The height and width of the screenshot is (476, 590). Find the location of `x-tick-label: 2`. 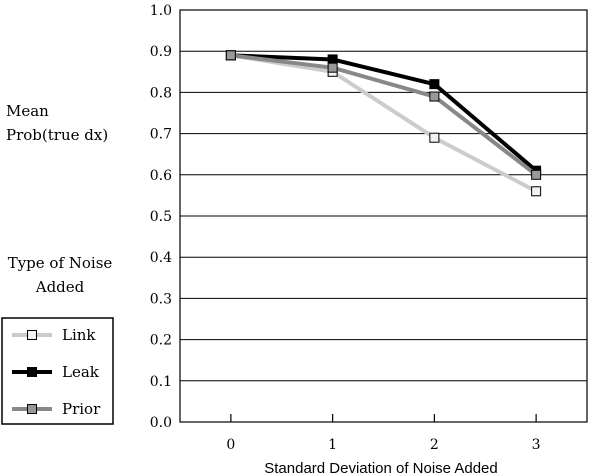

x-tick-label: 2 is located at coordinates (434, 445).